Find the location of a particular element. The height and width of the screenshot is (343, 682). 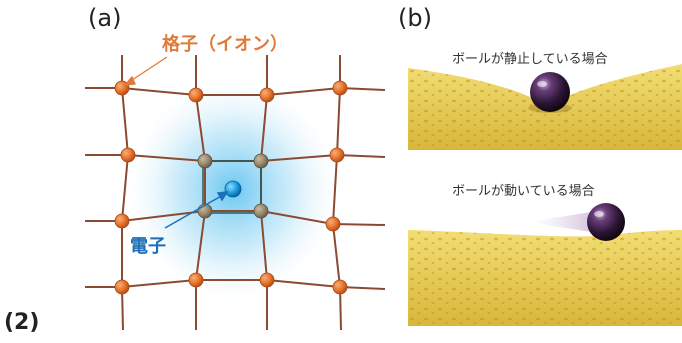

electron is located at coordinates (233, 189).